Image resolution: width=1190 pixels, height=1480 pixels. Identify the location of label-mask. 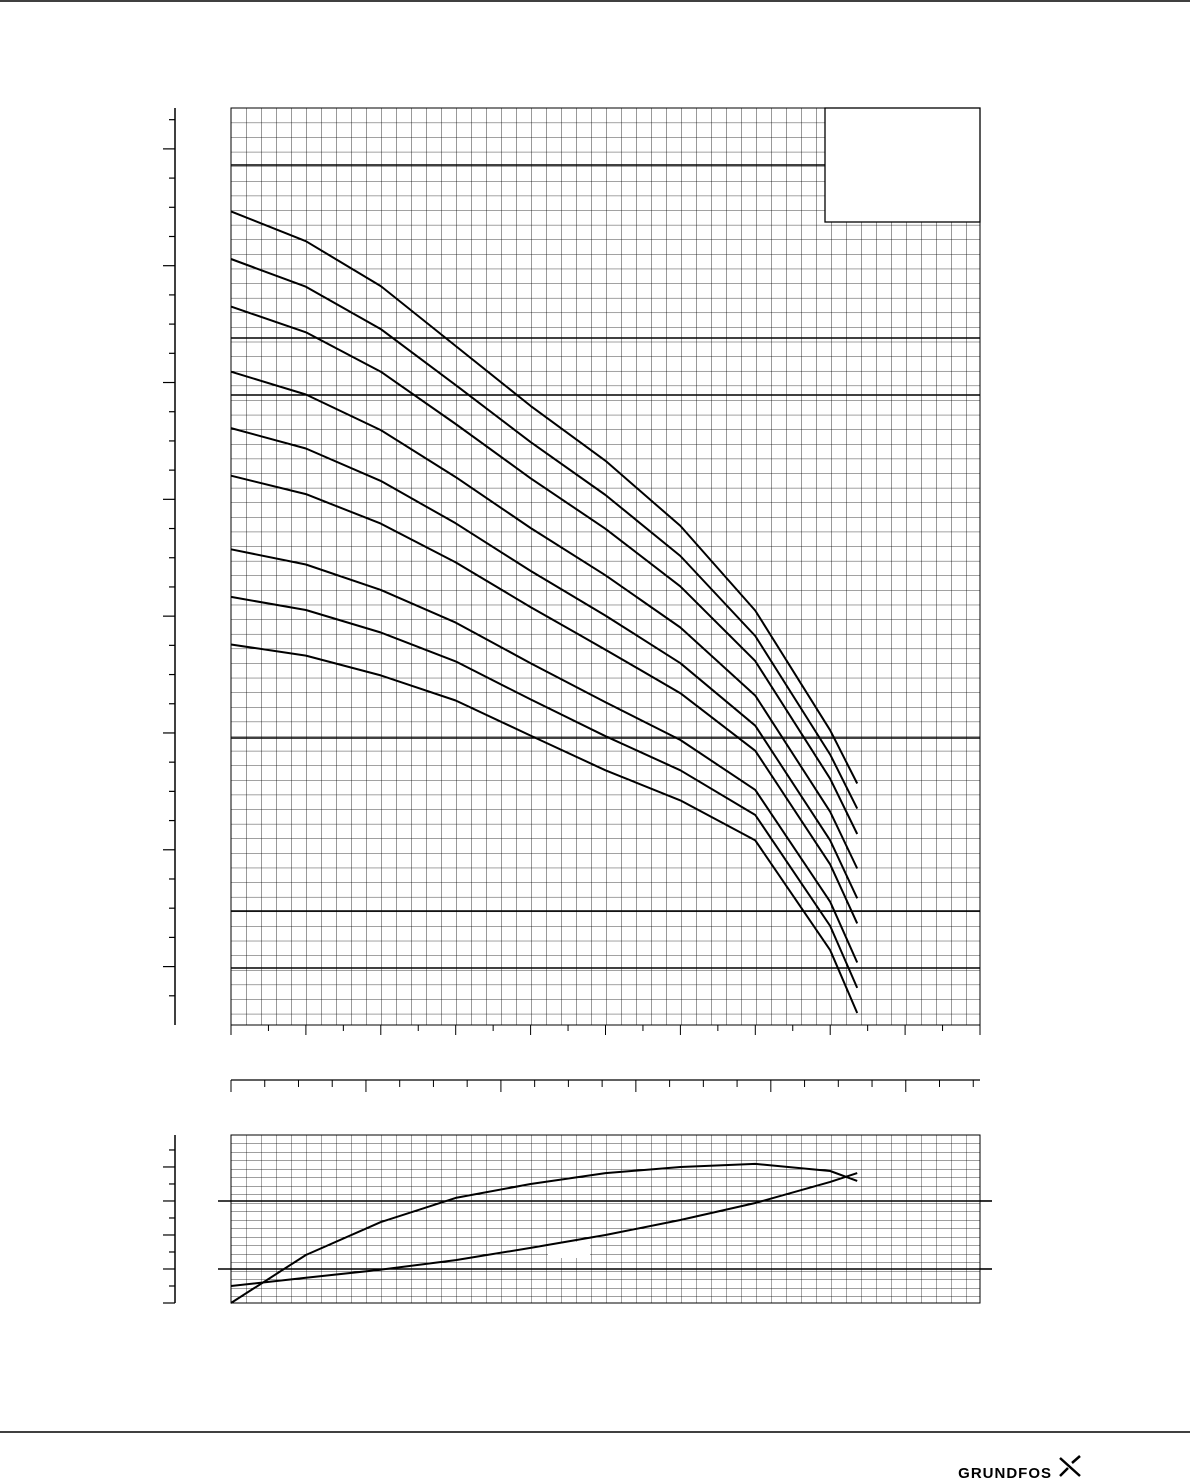
(569, 1250).